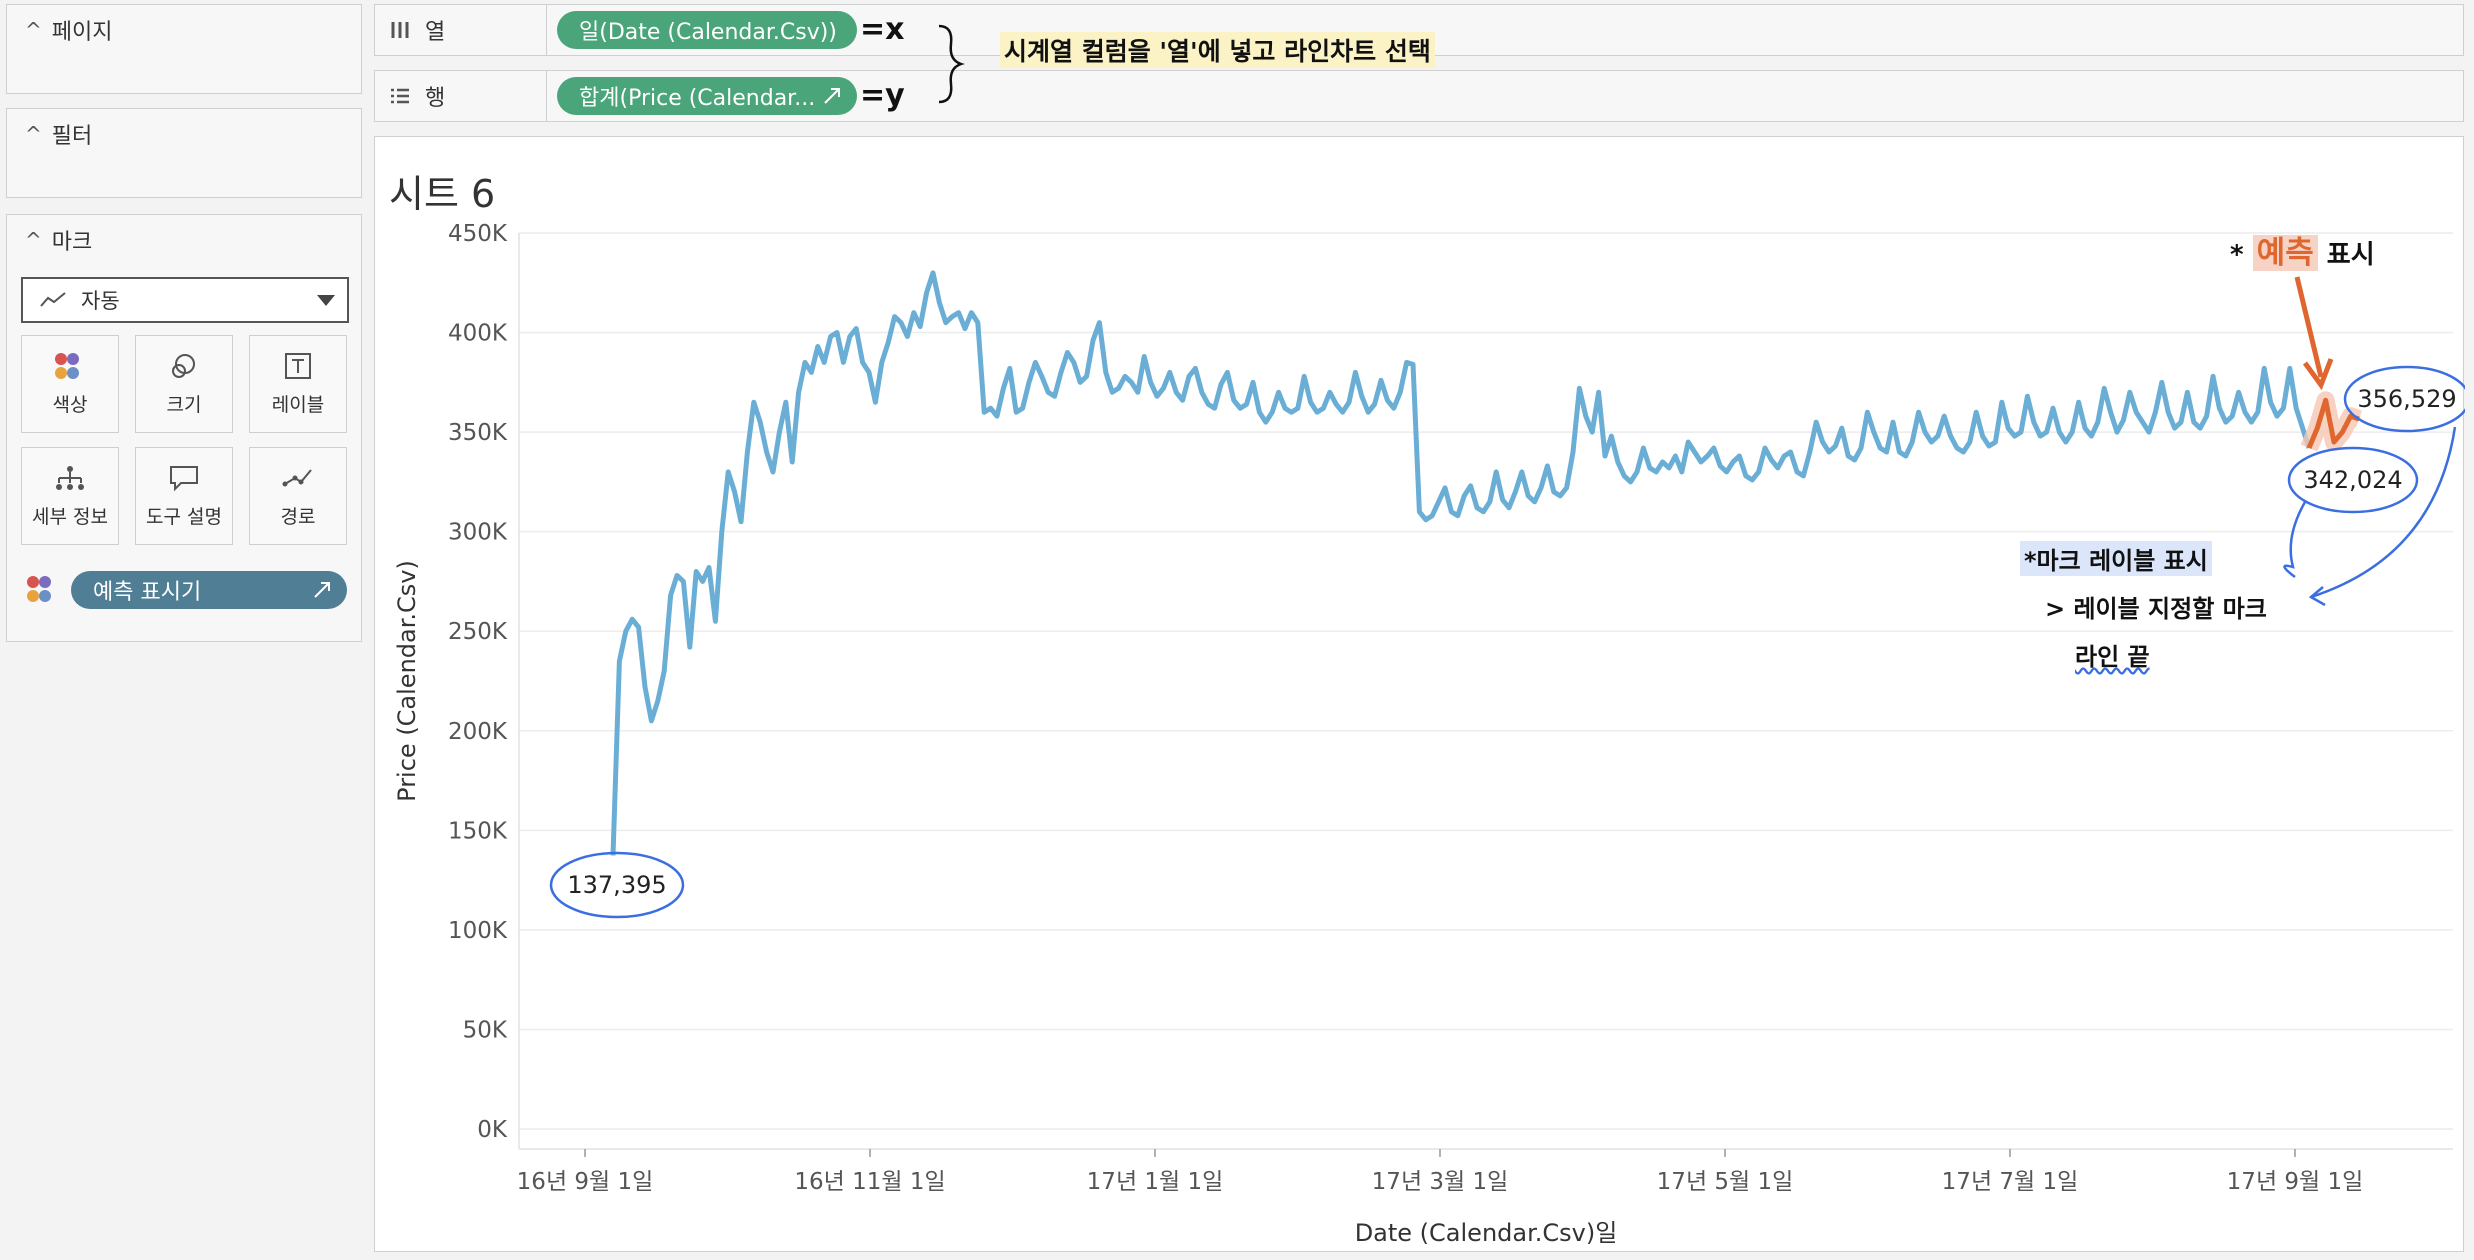 The image size is (2474, 1260). I want to click on forecast-series-line, so click(2333, 423).